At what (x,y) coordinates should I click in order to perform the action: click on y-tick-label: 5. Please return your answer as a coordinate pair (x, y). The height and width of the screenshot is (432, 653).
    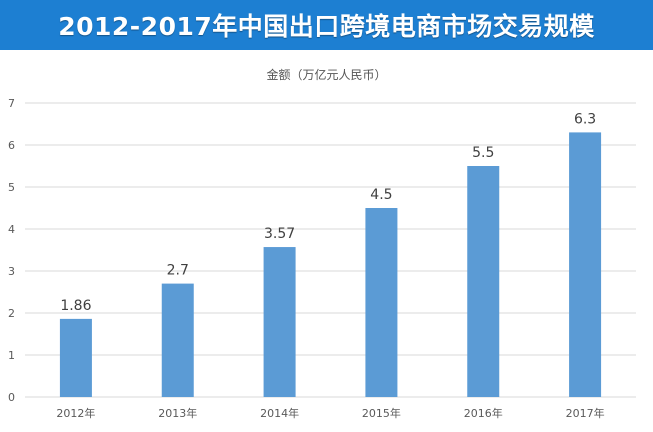
    Looking at the image, I should click on (11, 187).